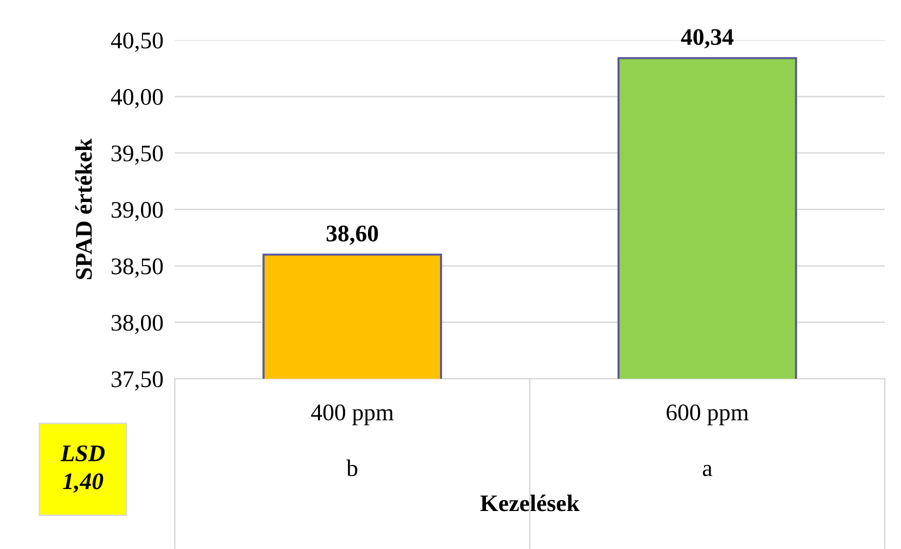 The image size is (901, 549). What do you see at coordinates (137, 324) in the screenshot?
I see `y-tick-label: 38,00` at bounding box center [137, 324].